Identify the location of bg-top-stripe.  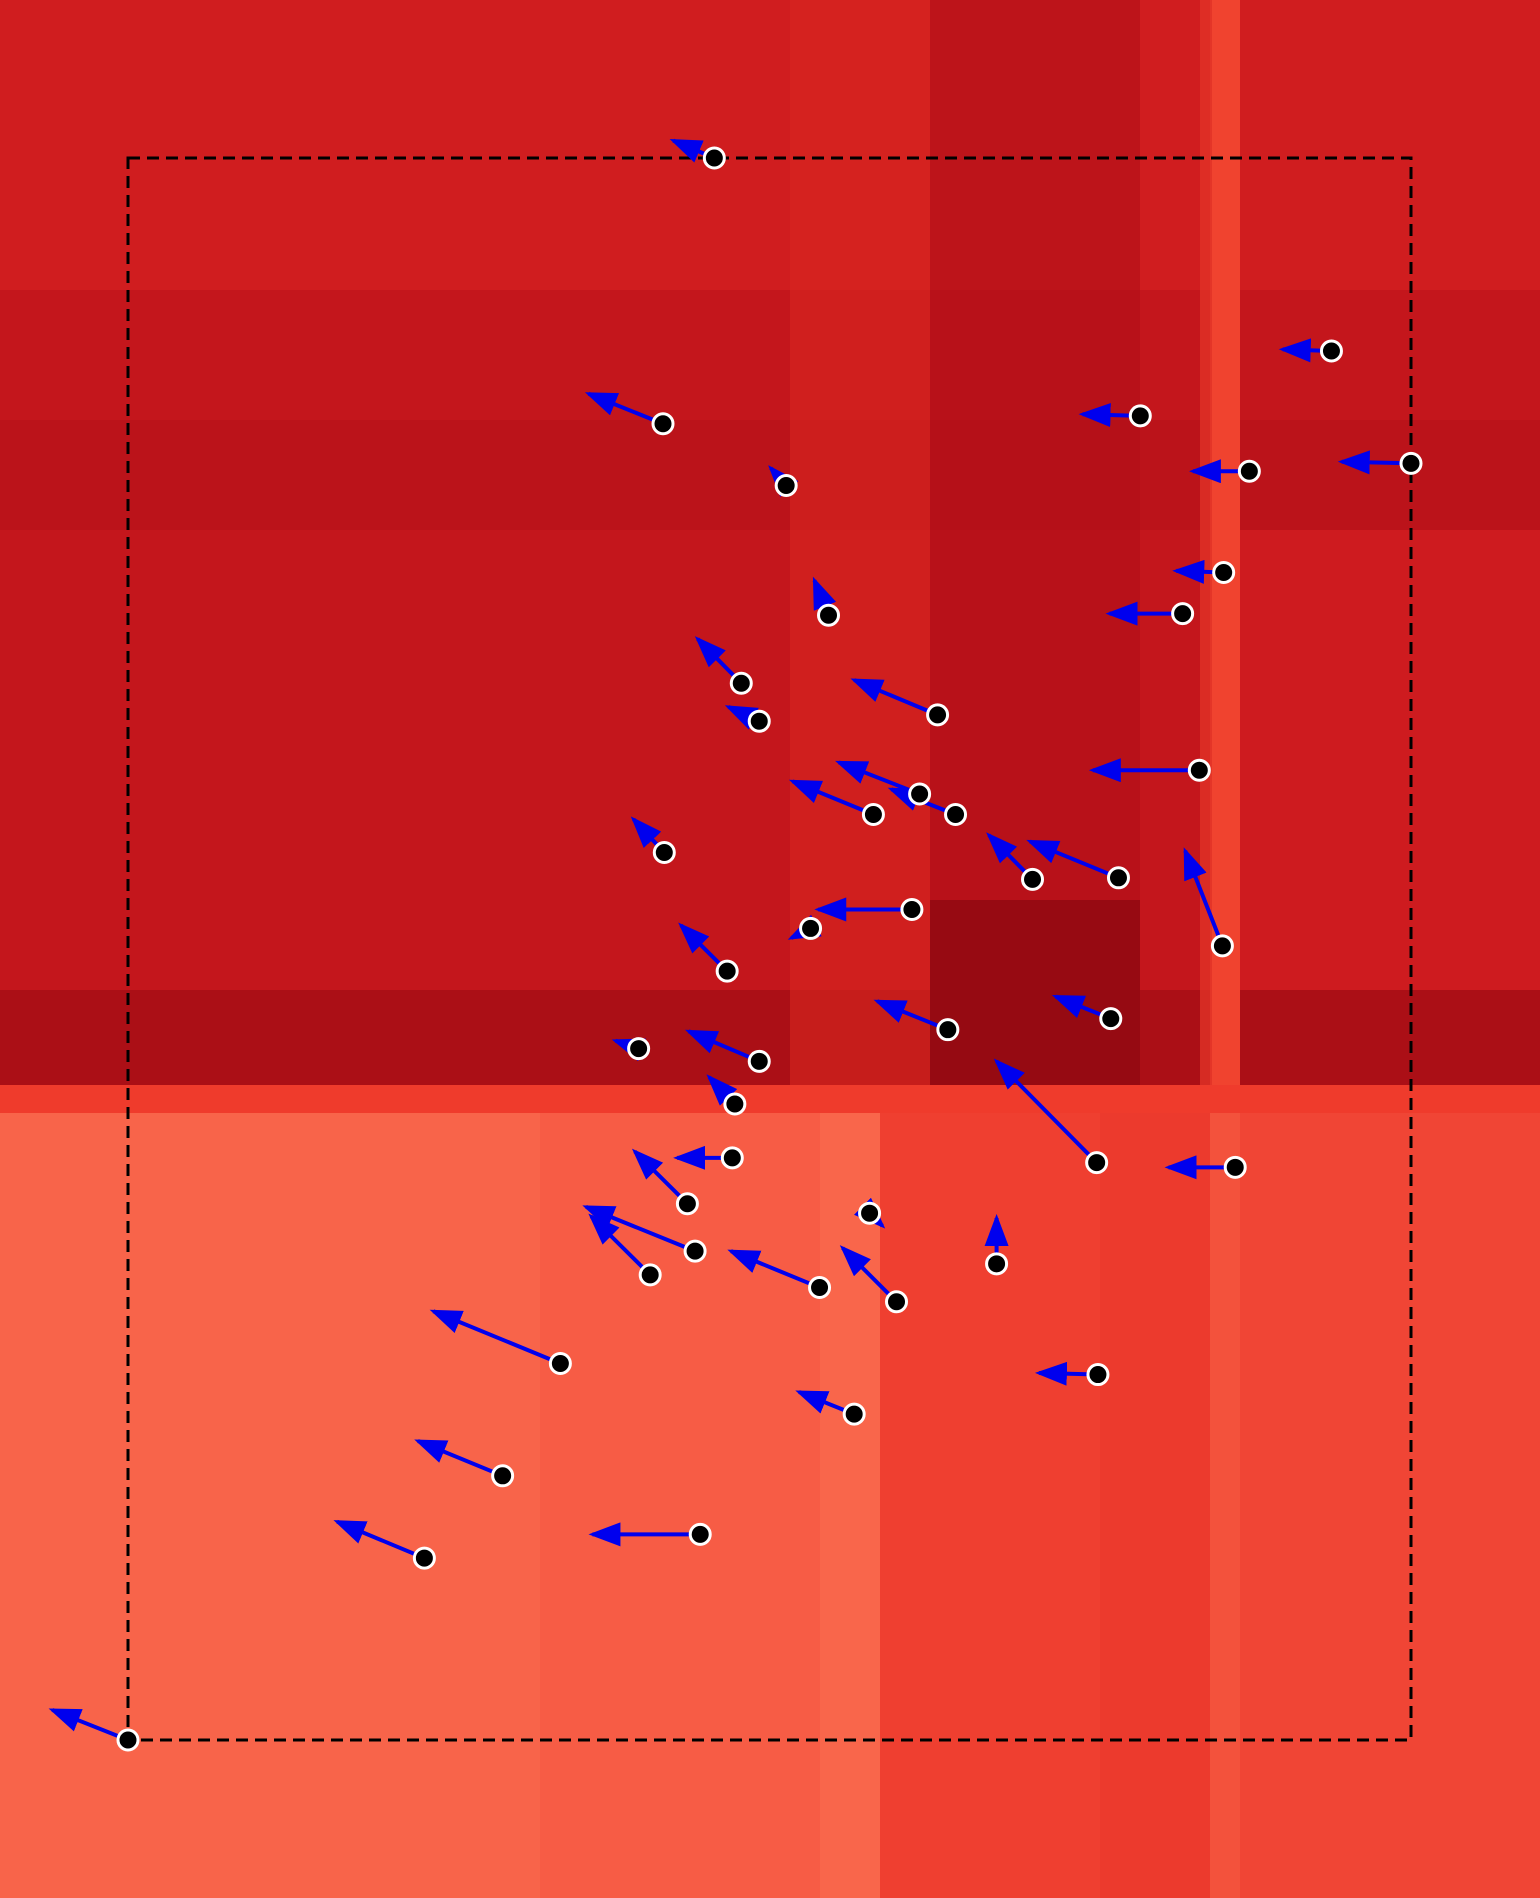
(1225, 542).